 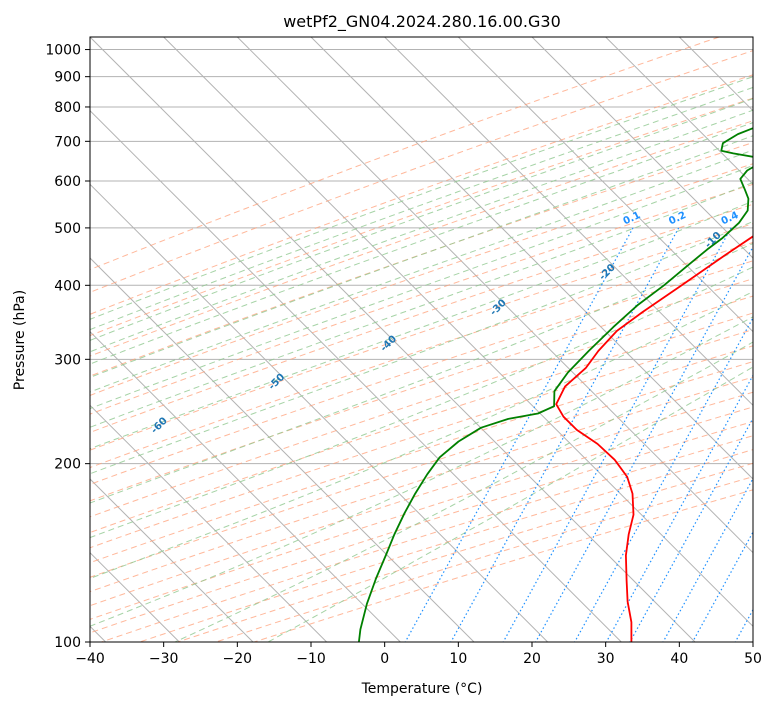 I want to click on mixing-ratio-label: 0.2, so click(x=677, y=218).